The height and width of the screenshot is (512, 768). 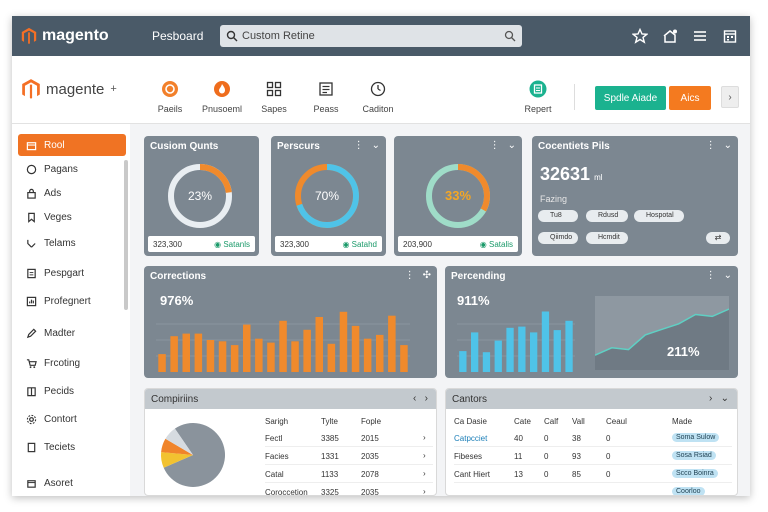 What do you see at coordinates (670, 36) in the screenshot?
I see `home-bell-icon` at bounding box center [670, 36].